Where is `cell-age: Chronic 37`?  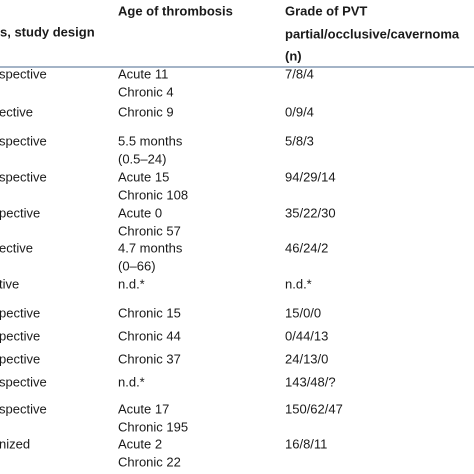
cell-age: Chronic 37 is located at coordinates (149, 358).